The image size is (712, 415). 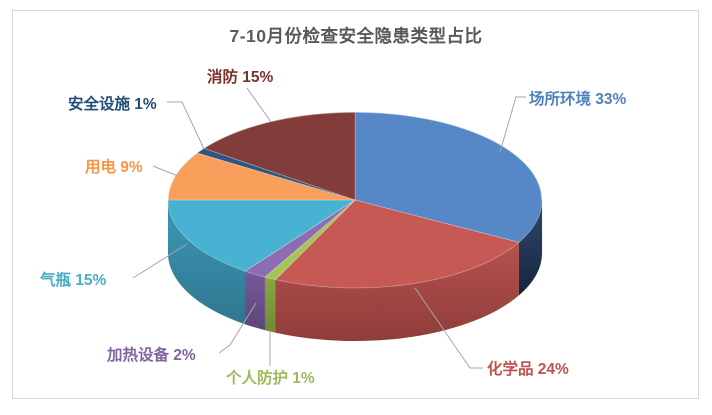 I want to click on pie-rim-highlight, so click(x=355, y=156).